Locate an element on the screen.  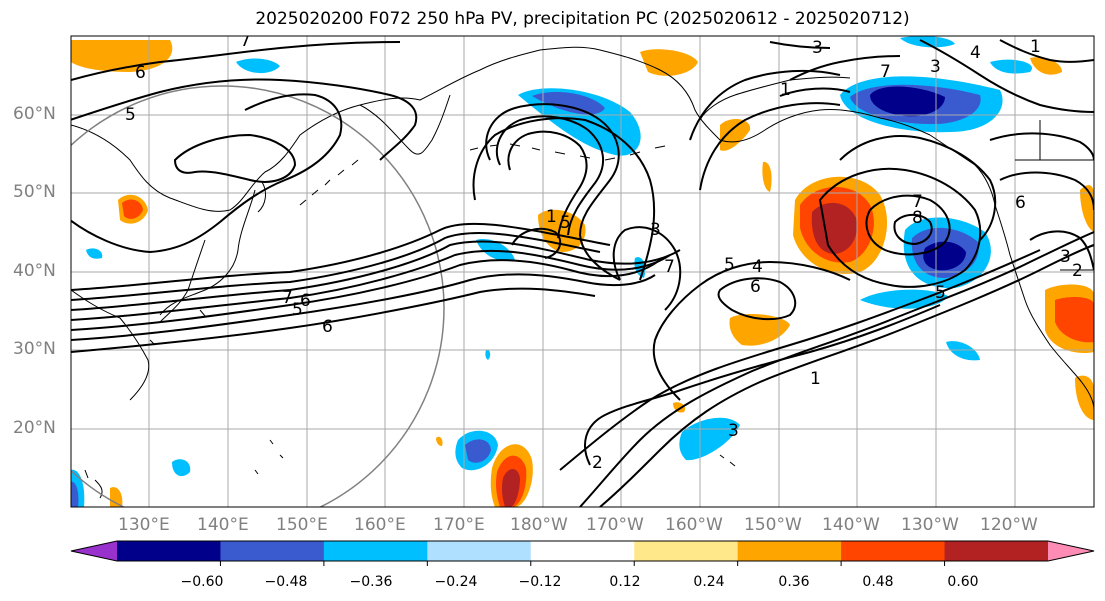
colorbar-tick-label: −0.48 is located at coordinates (286, 582).